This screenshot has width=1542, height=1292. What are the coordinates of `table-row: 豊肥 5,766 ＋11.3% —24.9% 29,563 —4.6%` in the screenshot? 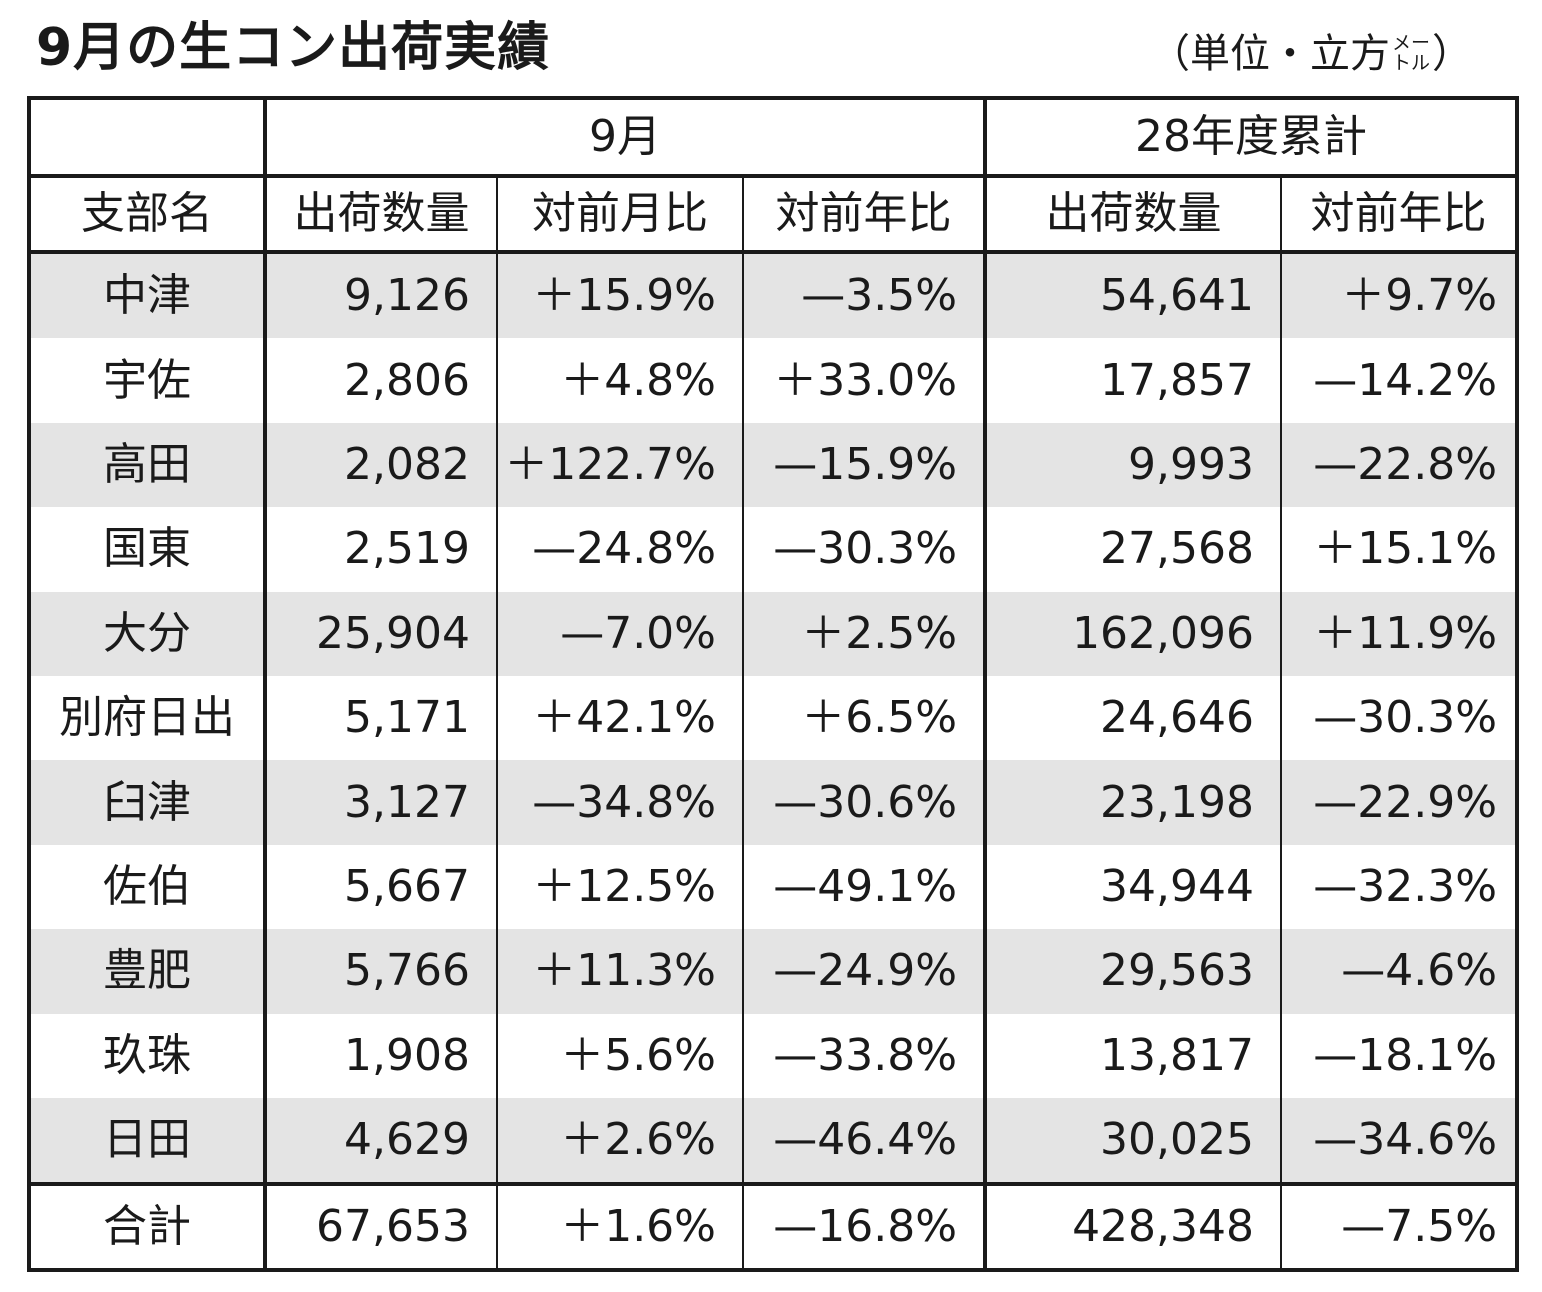 It's located at (773, 971).